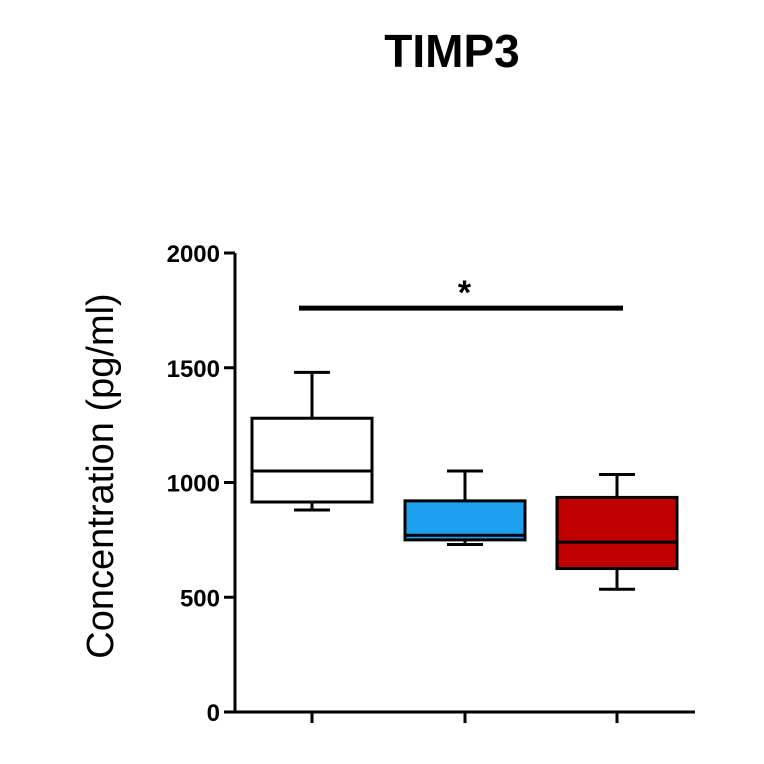 Image resolution: width=764 pixels, height=764 pixels. What do you see at coordinates (193, 484) in the screenshot?
I see `y-tick-label: 1000` at bounding box center [193, 484].